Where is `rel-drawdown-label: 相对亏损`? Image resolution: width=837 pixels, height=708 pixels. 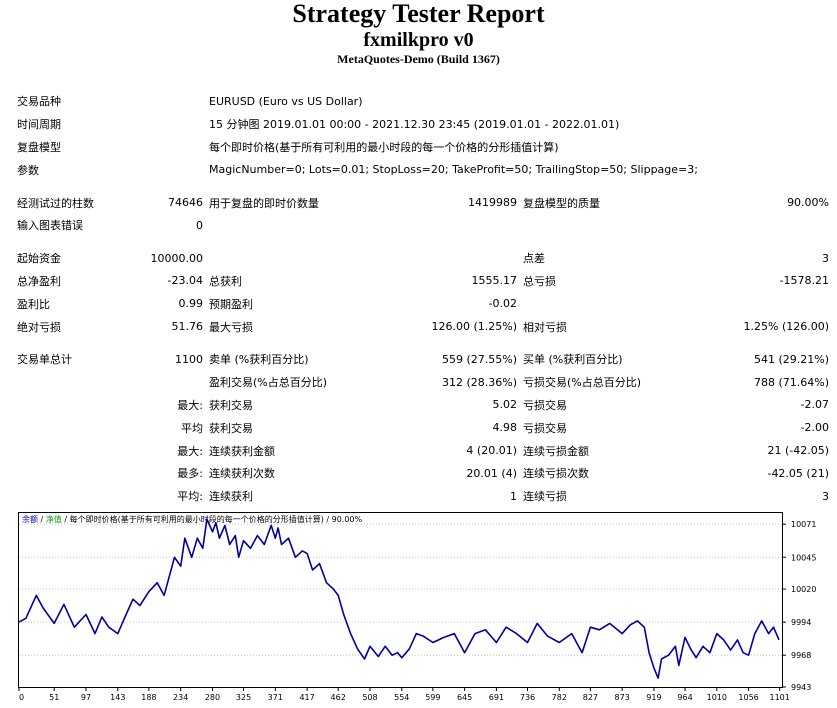
rel-drawdown-label: 相对亏损 is located at coordinates (545, 327).